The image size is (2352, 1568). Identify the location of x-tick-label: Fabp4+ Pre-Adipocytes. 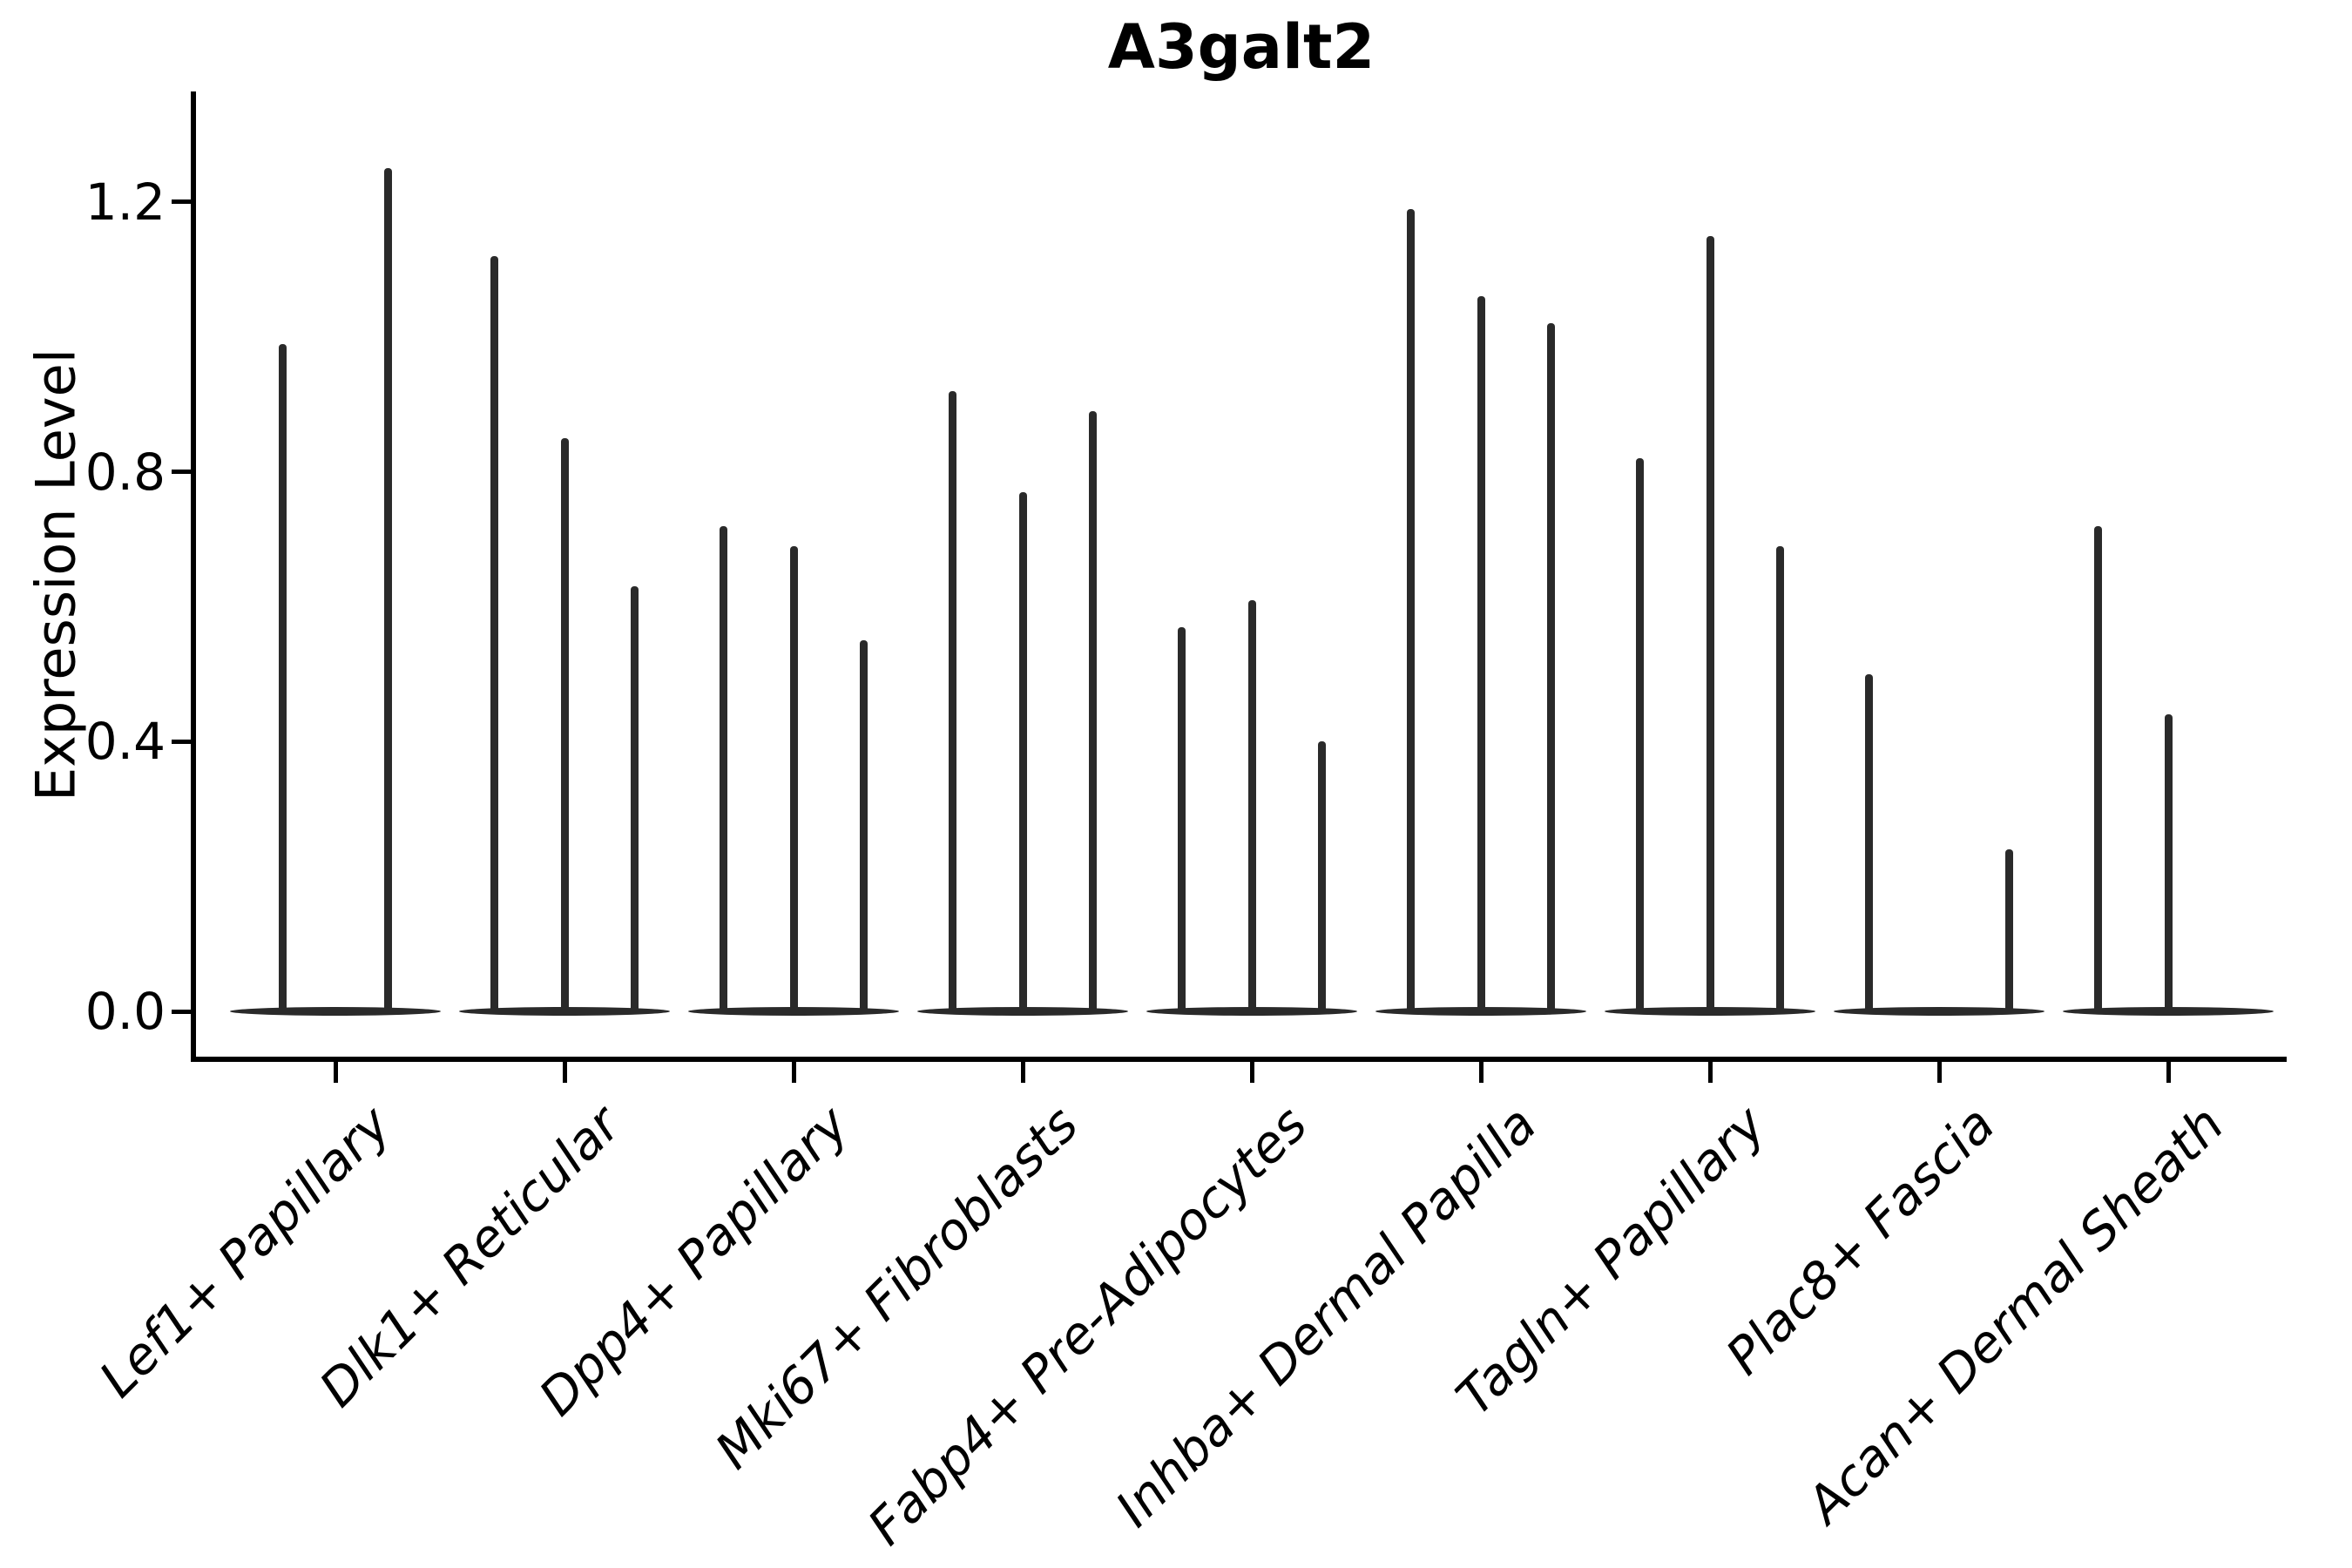
(1087, 1325).